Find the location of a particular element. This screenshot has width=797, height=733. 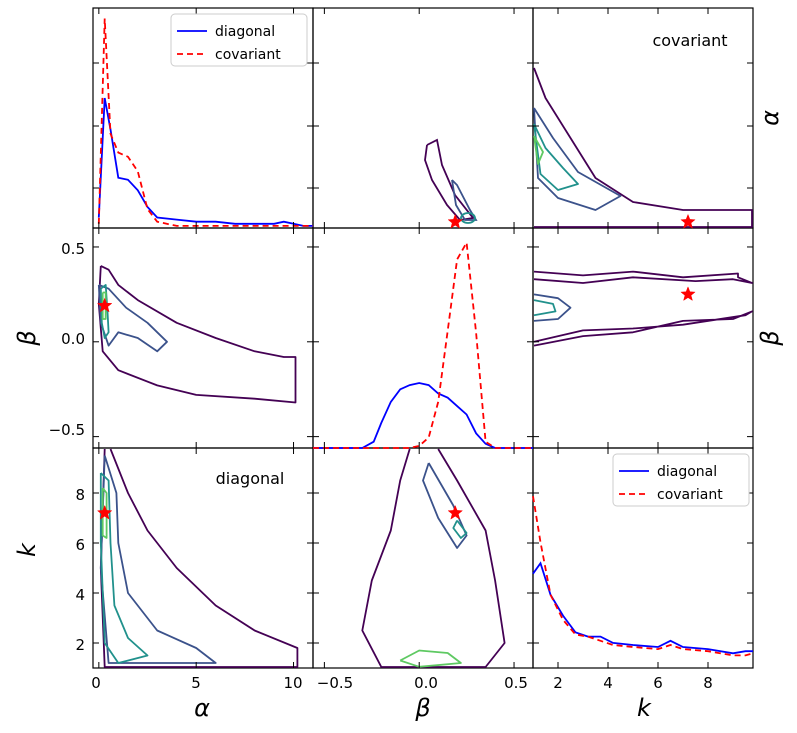

truth-star-alpha-k is located at coordinates (104, 512).